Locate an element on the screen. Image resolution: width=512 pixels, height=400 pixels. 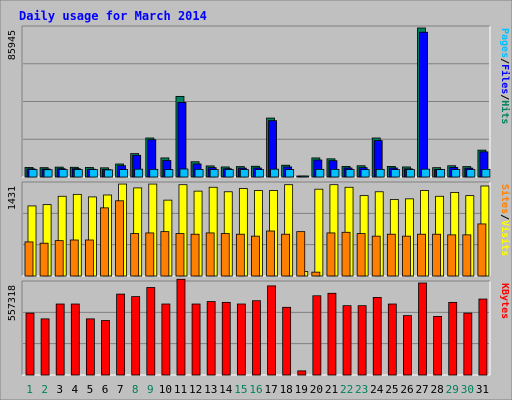
legend-entry: KBytes is located at coordinates (504, 301).